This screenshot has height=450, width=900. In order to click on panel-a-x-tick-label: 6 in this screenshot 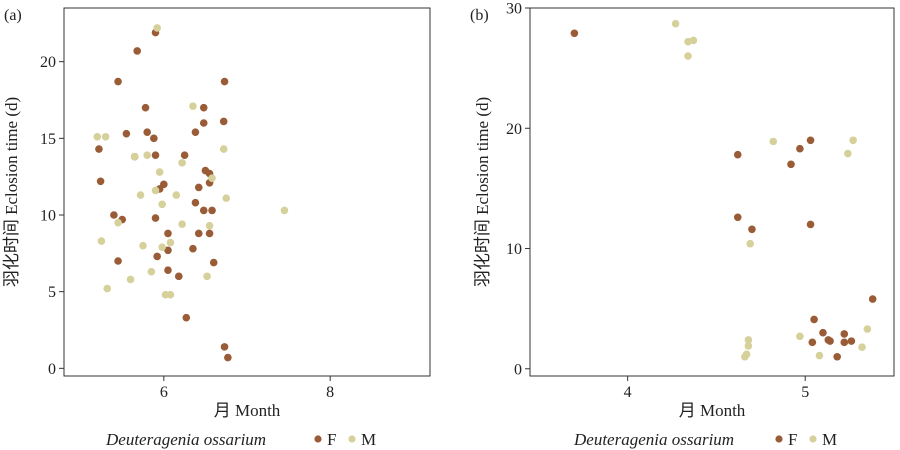, I will do `click(164, 392)`.